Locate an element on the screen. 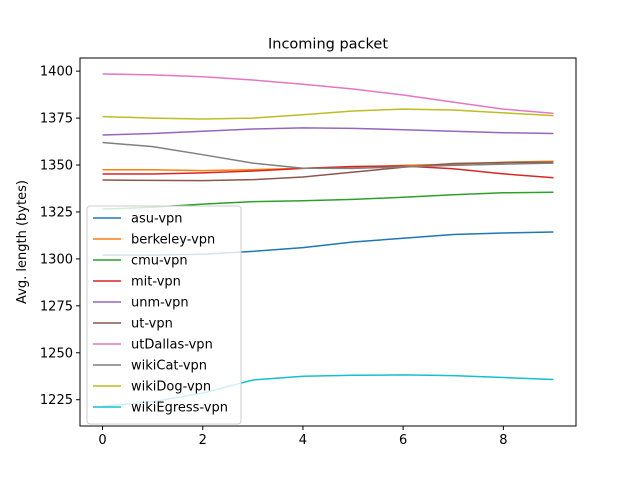 The width and height of the screenshot is (640, 480). y-tick-label: 1400 is located at coordinates (56, 72).